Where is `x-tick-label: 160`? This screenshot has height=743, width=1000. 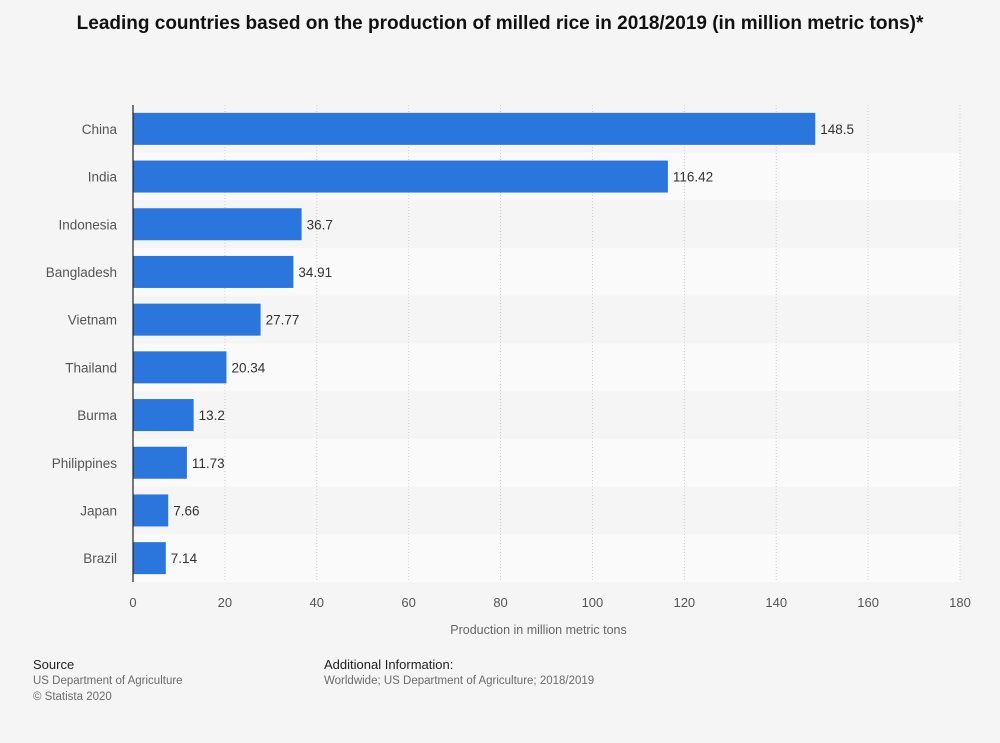
x-tick-label: 160 is located at coordinates (868, 602).